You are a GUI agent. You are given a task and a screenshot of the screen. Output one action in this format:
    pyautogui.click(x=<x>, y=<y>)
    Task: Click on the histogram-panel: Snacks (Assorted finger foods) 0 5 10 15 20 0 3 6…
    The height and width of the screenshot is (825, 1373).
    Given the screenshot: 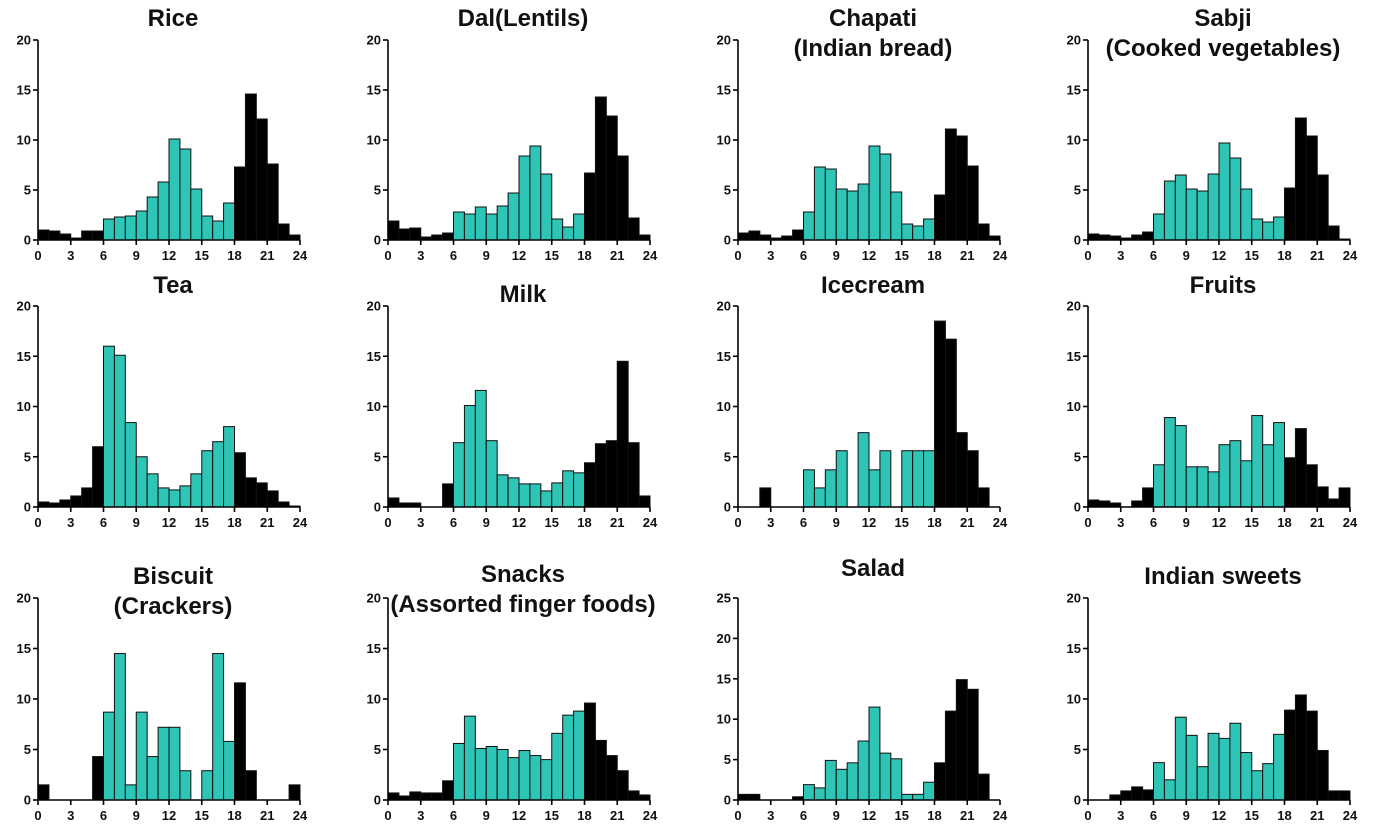 What is the action you would take?
    pyautogui.click(x=512, y=692)
    